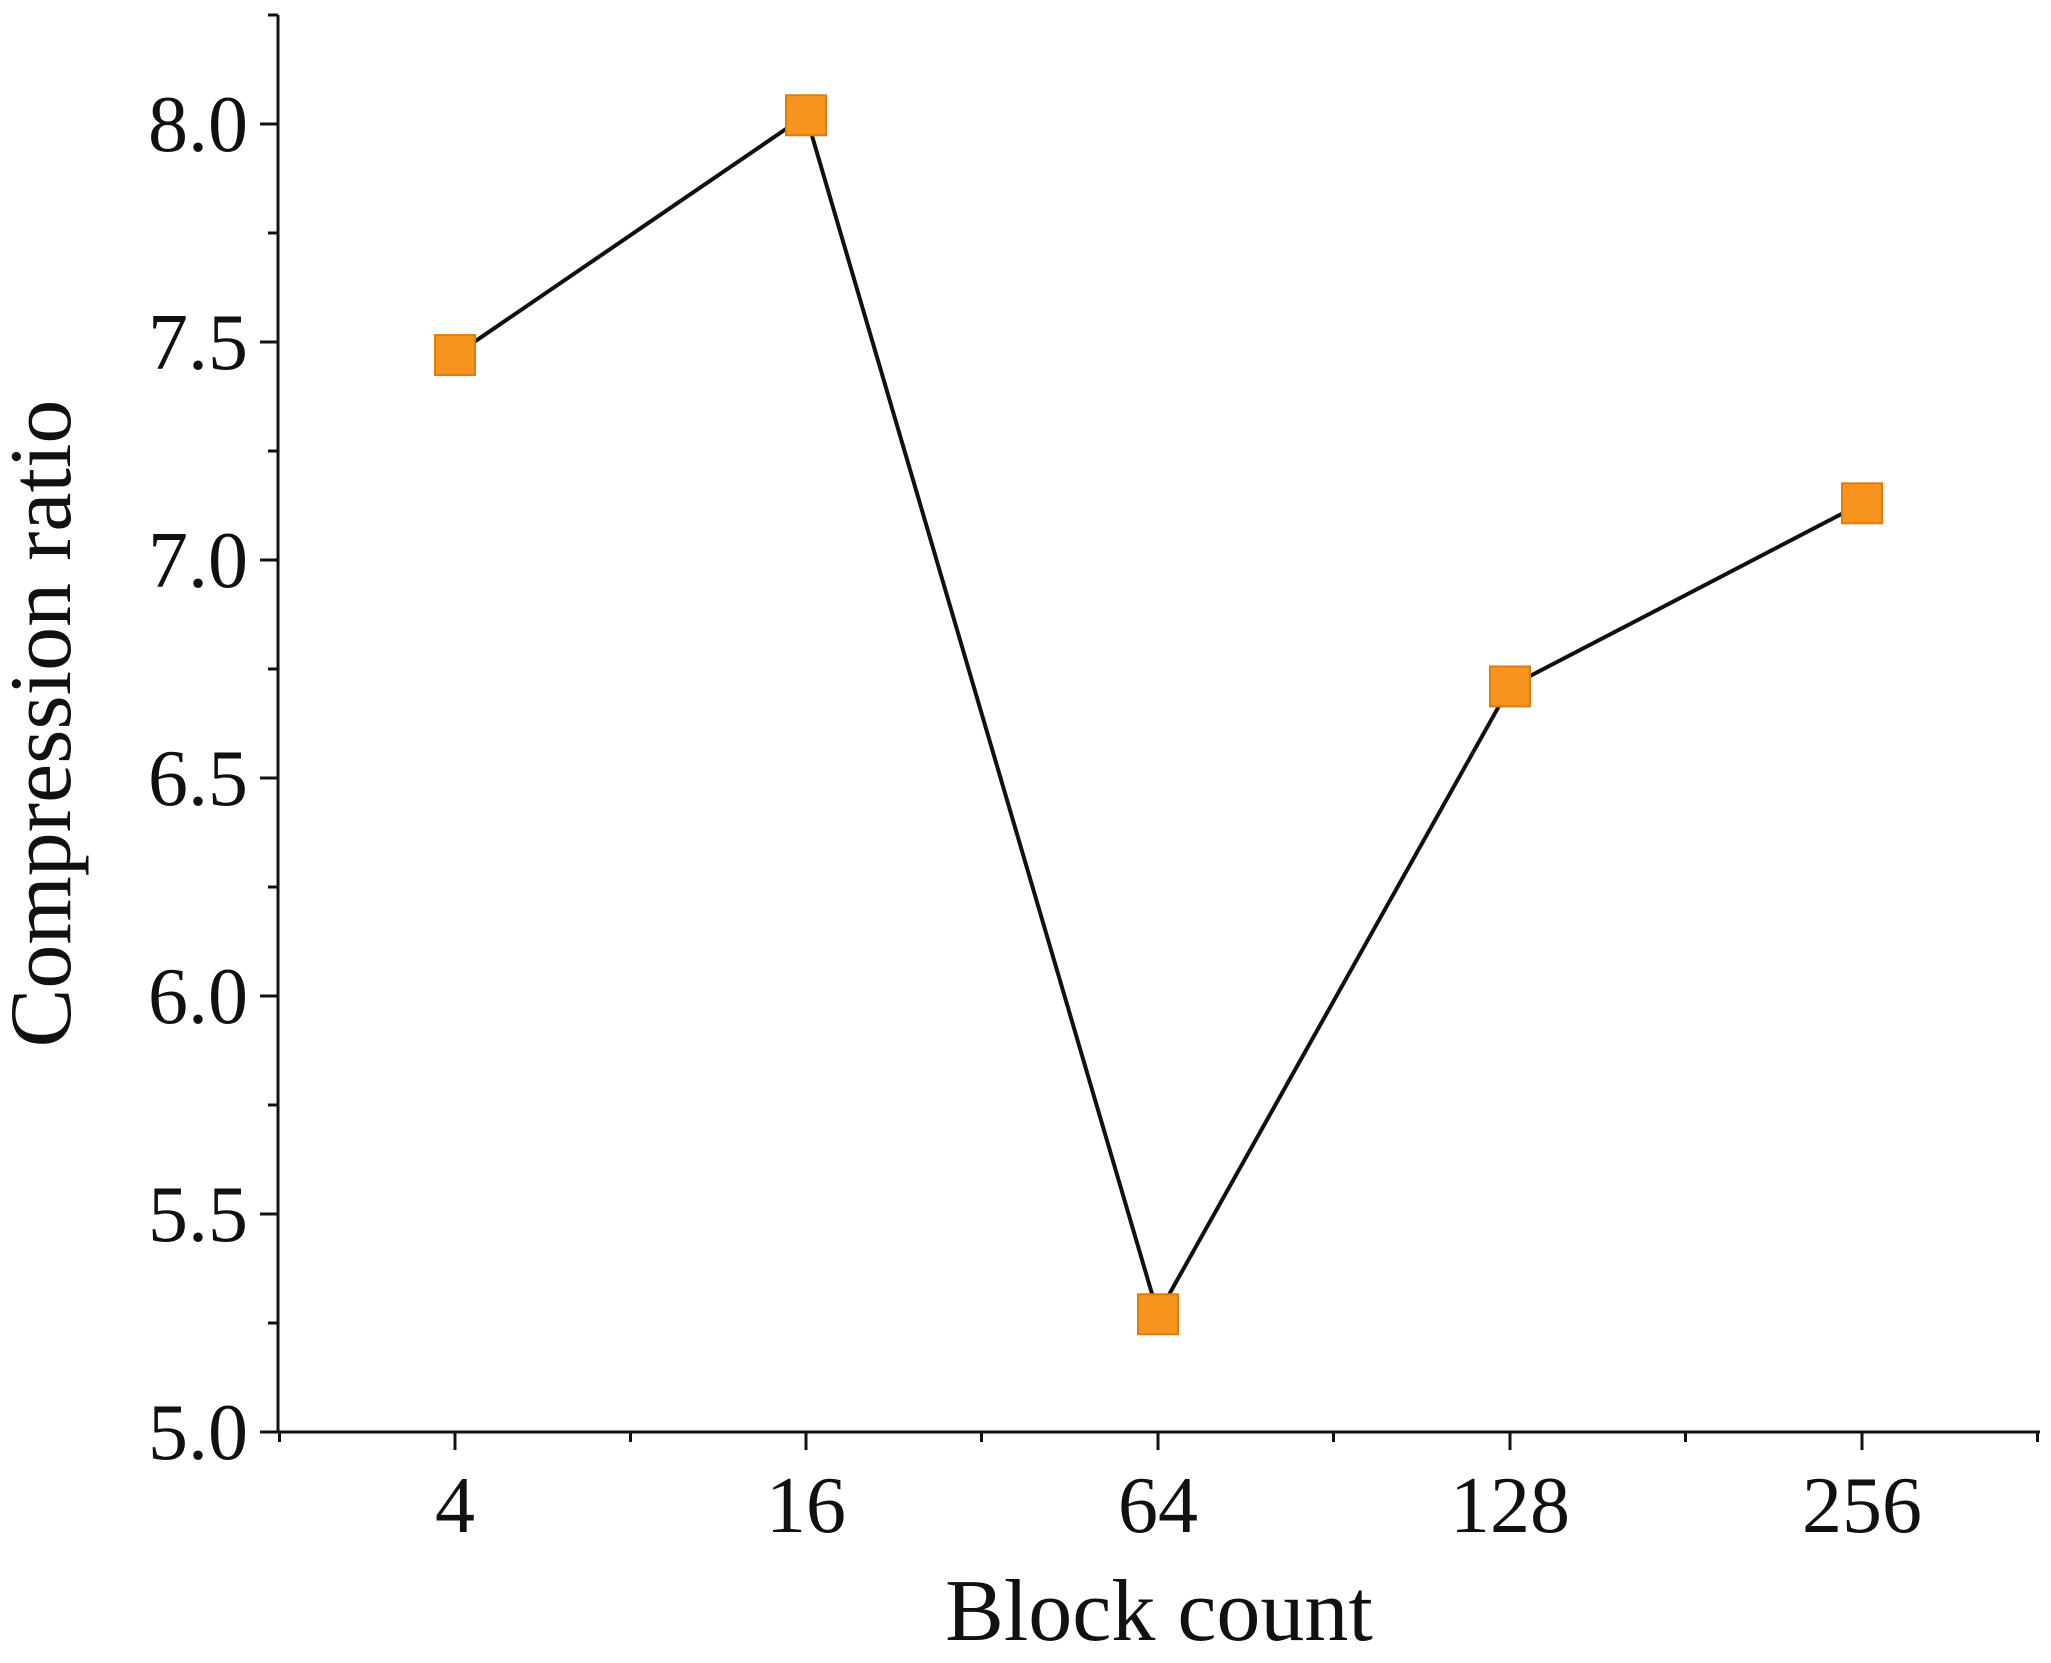 This screenshot has width=2051, height=1663. I want to click on y-tick-label: 5.0, so click(198, 1433).